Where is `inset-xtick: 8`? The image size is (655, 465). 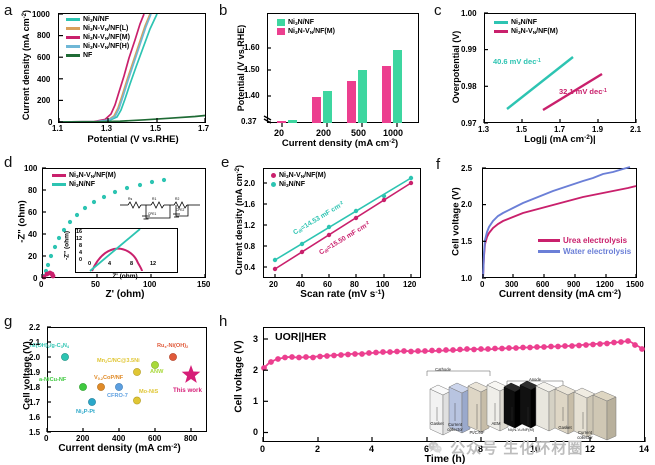 inset-xtick: 8 is located at coordinates (132, 264).